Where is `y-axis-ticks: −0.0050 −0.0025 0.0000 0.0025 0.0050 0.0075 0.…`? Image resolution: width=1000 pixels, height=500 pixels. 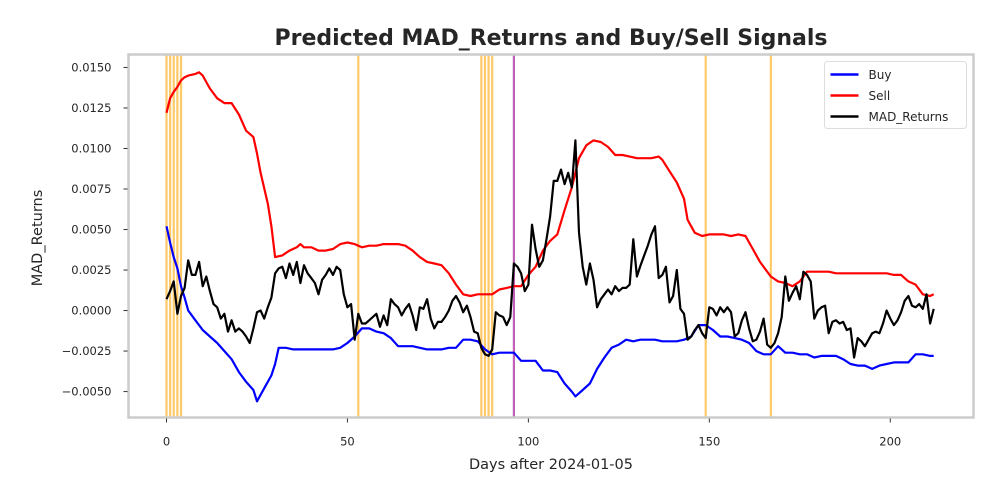
y-axis-ticks: −0.0050 −0.0025 0.0000 0.0025 0.0050 0.0075 0.… is located at coordinates (95, 229).